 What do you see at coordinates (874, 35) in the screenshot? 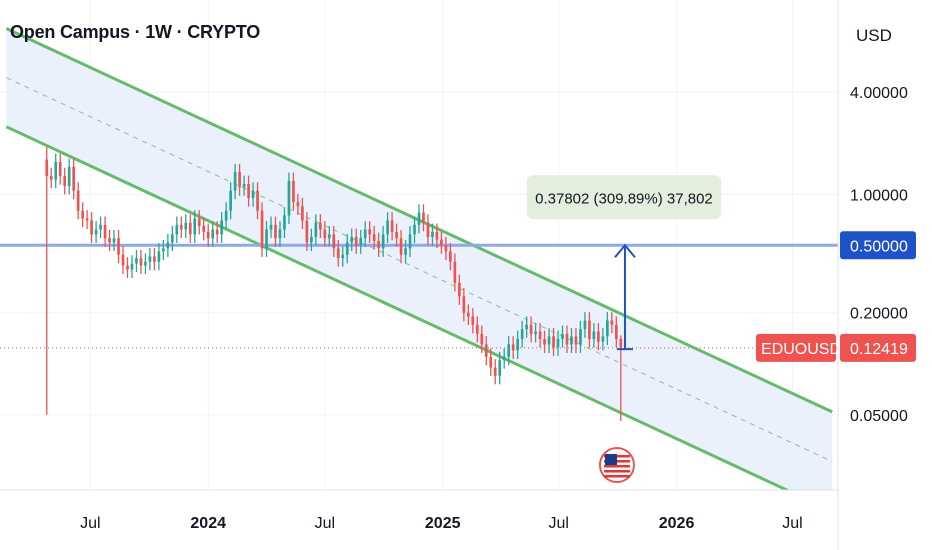
I see `currency-label: USD` at bounding box center [874, 35].